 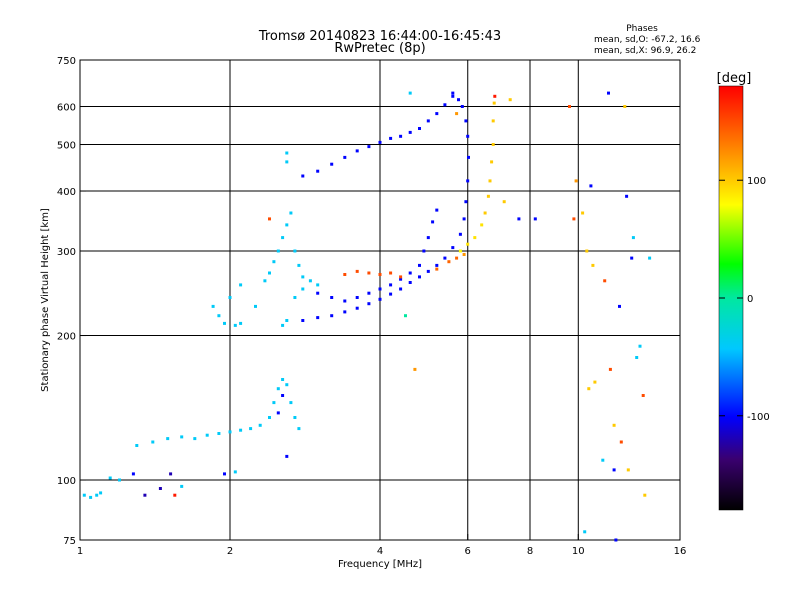 I want to click on y-axis-label: Stationary phase Virtual Height [km], so click(x=45, y=300).